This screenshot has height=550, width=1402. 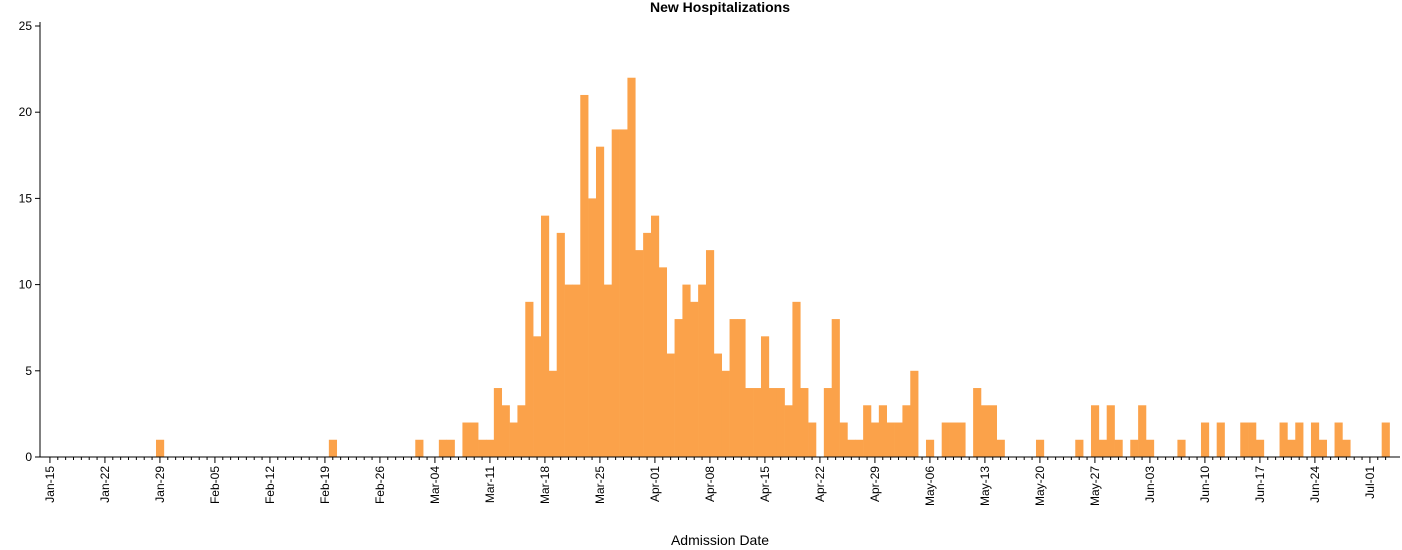 What do you see at coordinates (28, 371) in the screenshot?
I see `y-tick-label: 5` at bounding box center [28, 371].